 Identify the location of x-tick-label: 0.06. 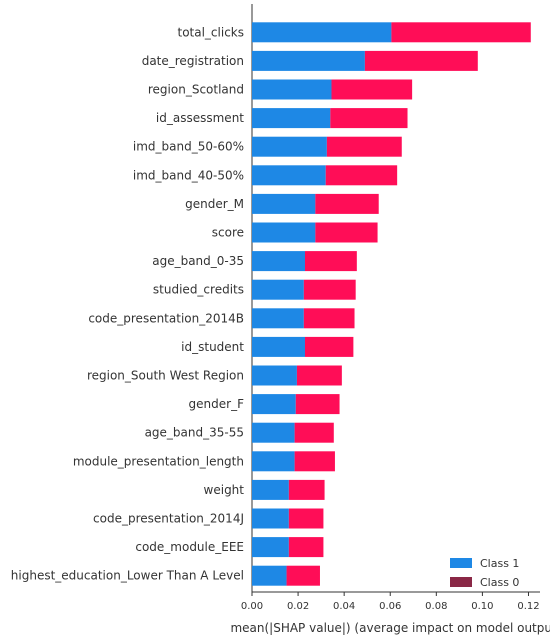
(390, 606).